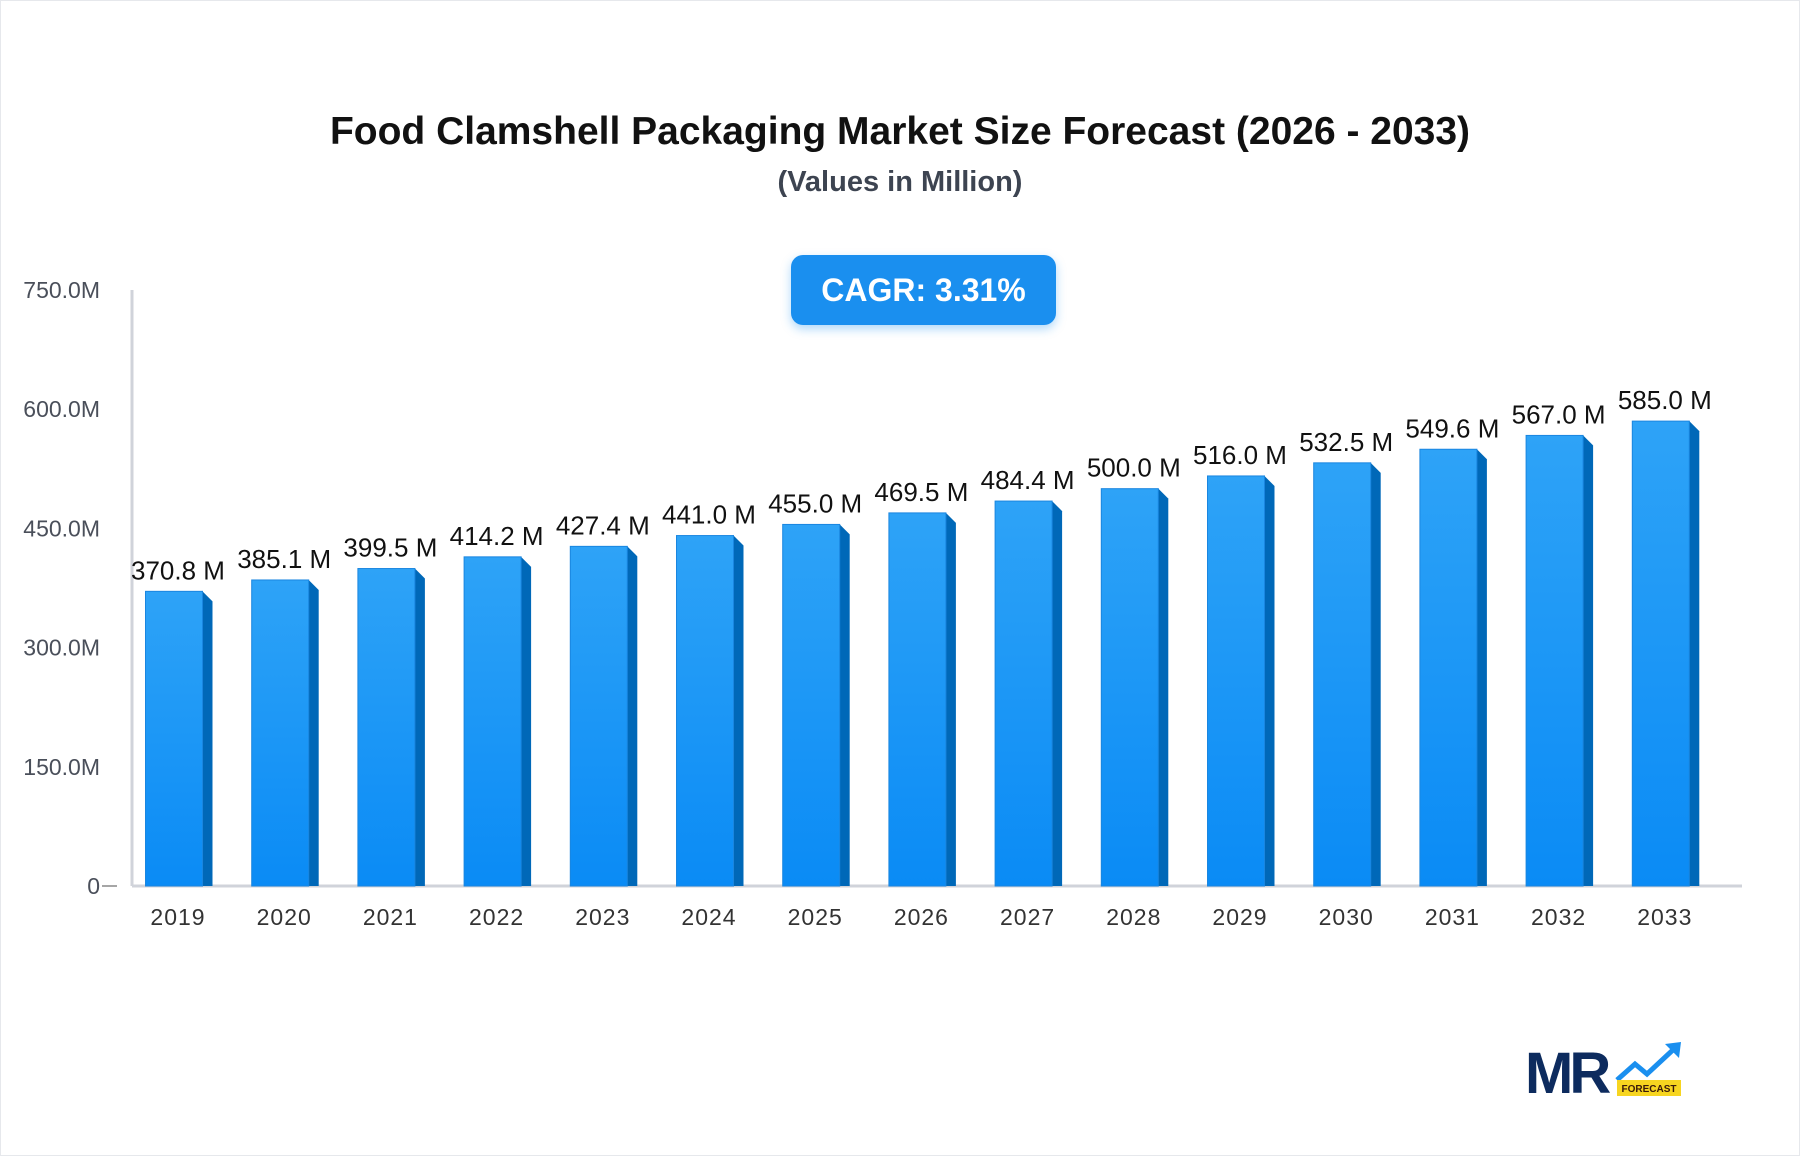 This screenshot has height=1156, width=1800. I want to click on x-tick-label: 2032, so click(1558, 917).